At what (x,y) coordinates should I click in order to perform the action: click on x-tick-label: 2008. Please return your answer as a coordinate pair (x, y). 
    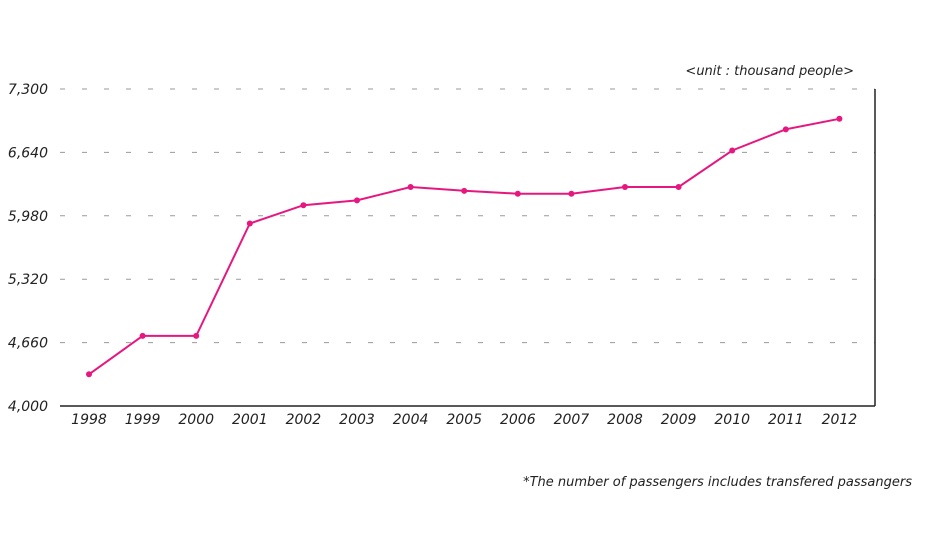
    Looking at the image, I should click on (625, 420).